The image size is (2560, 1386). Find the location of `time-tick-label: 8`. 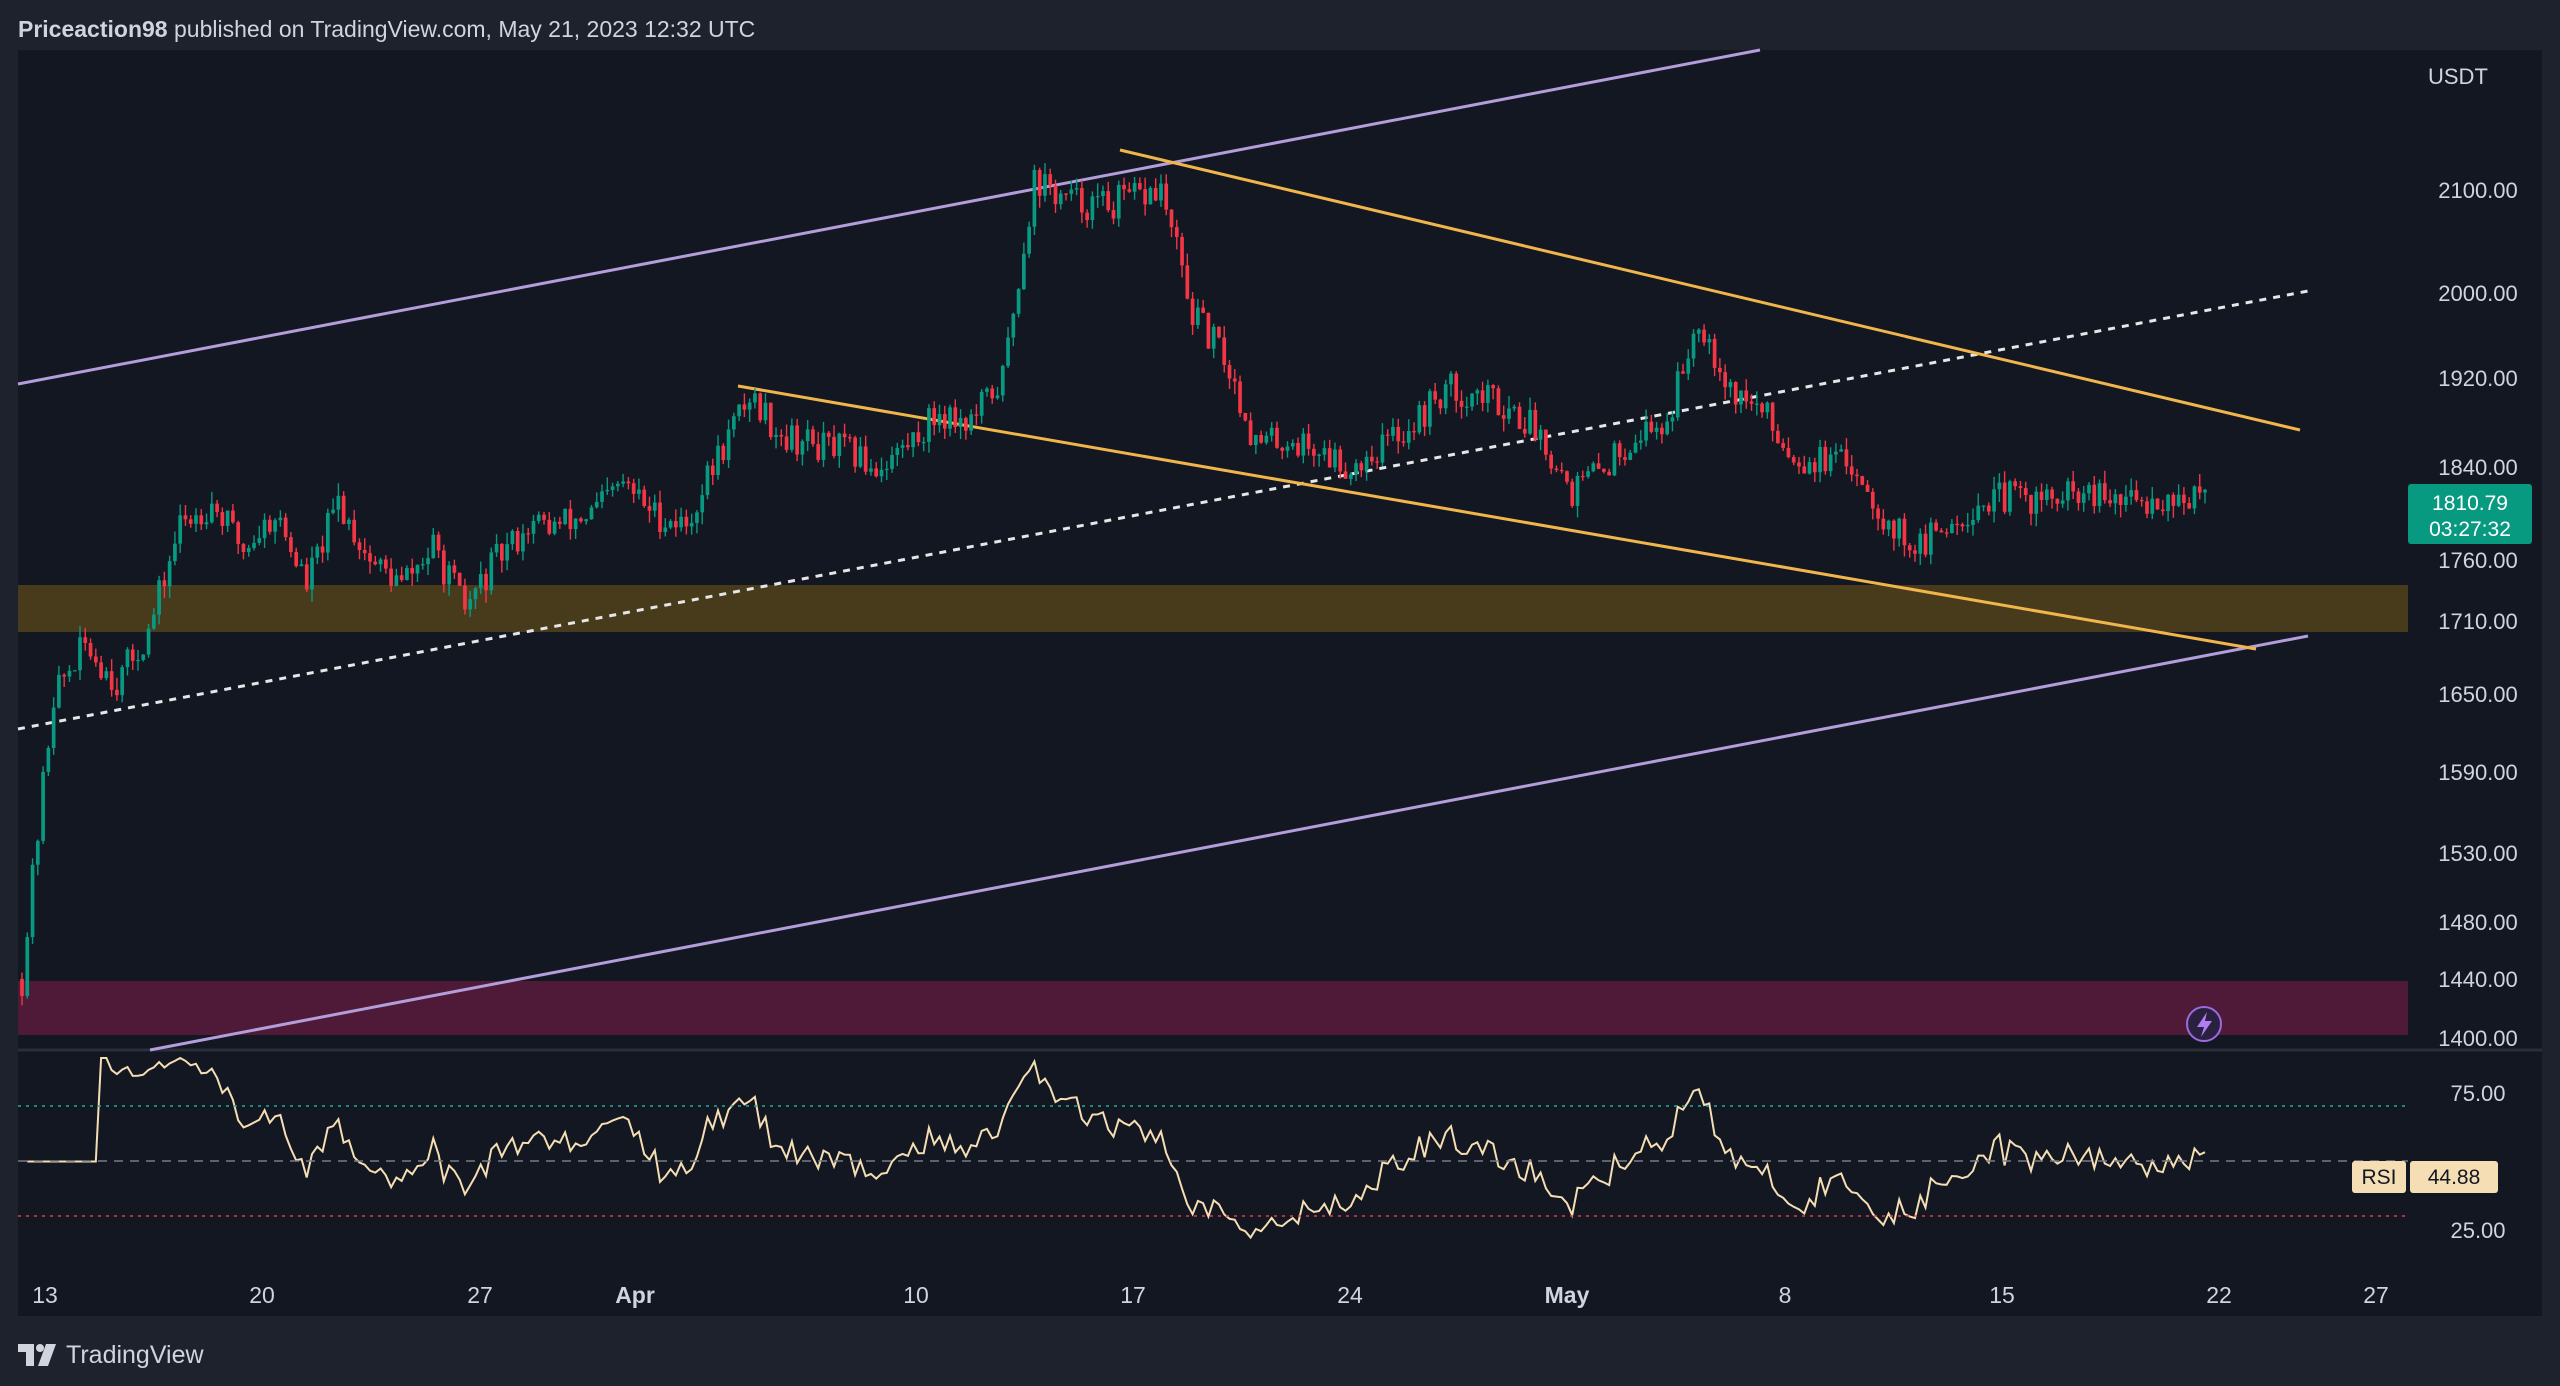

time-tick-label: 8 is located at coordinates (1785, 1295).